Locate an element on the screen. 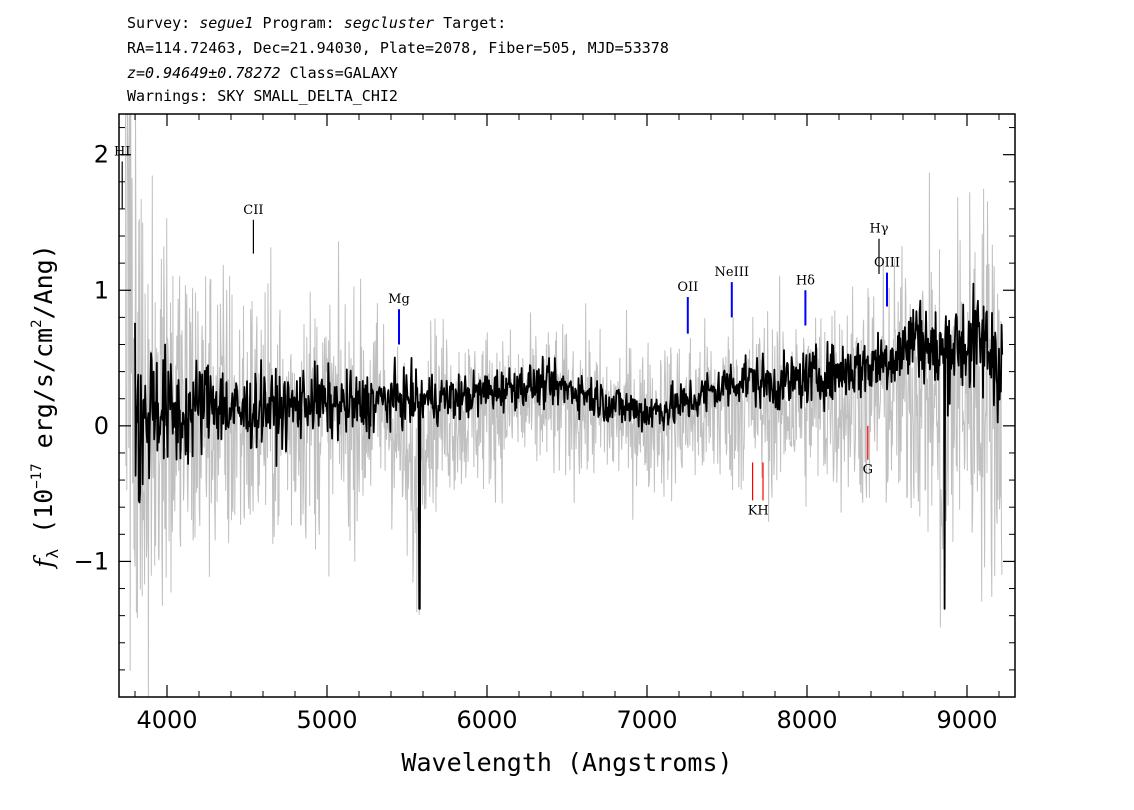 This screenshot has height=810, width=1134. y-tick-label: −1 is located at coordinates (91, 561).